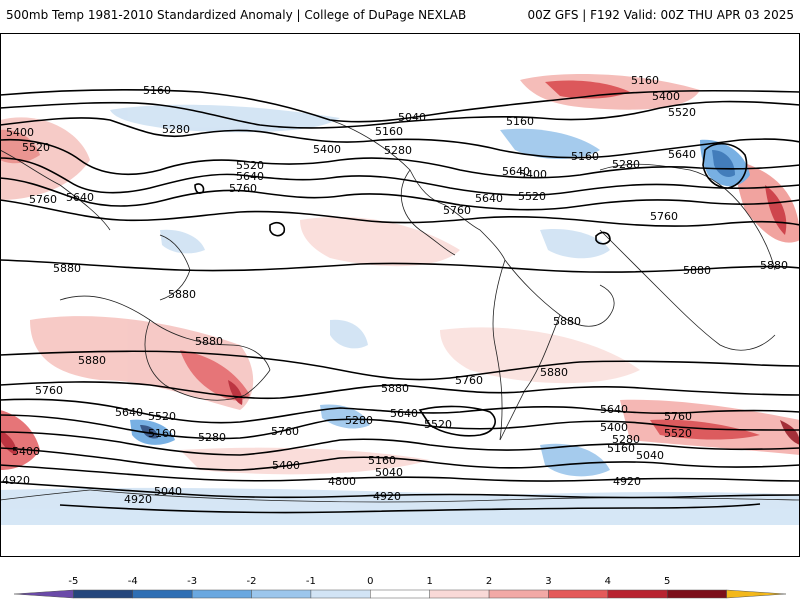 This screenshot has height=604, width=800. Describe the element at coordinates (687, 290) in the screenshot. I see `coast-africa` at that location.